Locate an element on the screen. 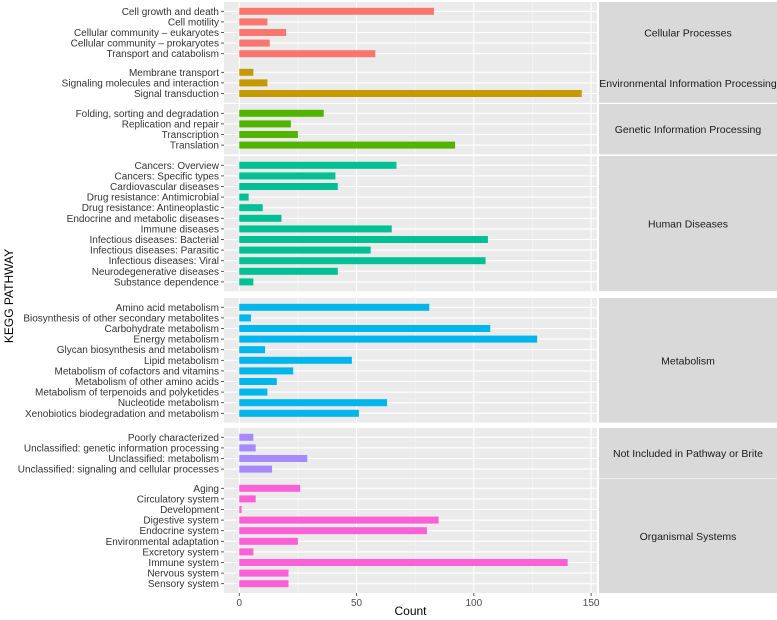 Image resolution: width=777 pixels, height=620 pixels. category-label: Neurodegenerative diseases is located at coordinates (155, 272).